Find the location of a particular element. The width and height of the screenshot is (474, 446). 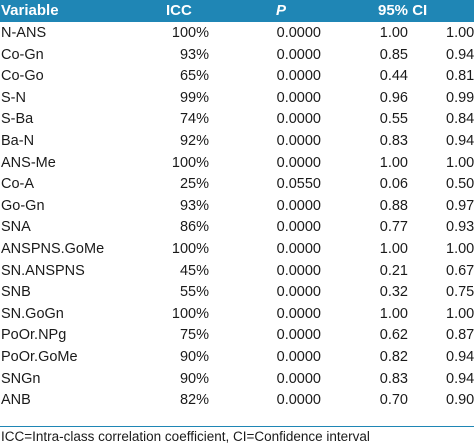

cell-icc: 55% is located at coordinates (194, 292).